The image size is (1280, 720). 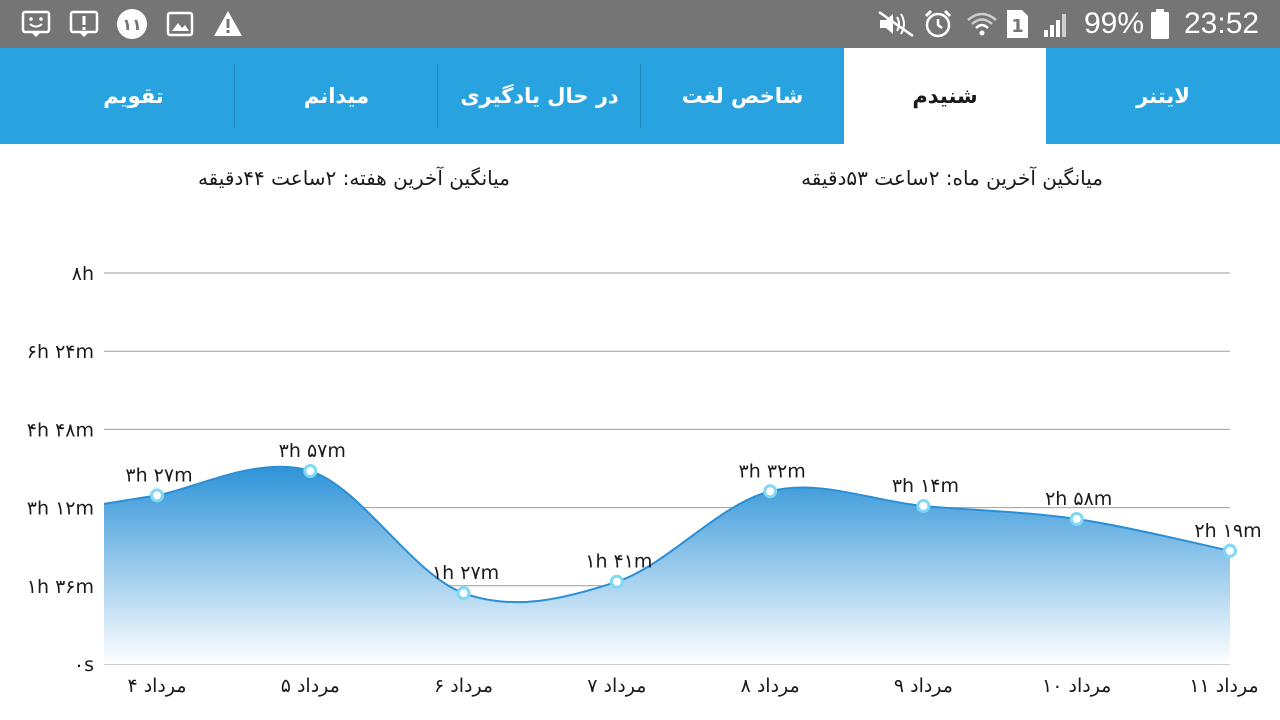 I want to click on tab-calendar: تقویم, so click(x=133, y=96).